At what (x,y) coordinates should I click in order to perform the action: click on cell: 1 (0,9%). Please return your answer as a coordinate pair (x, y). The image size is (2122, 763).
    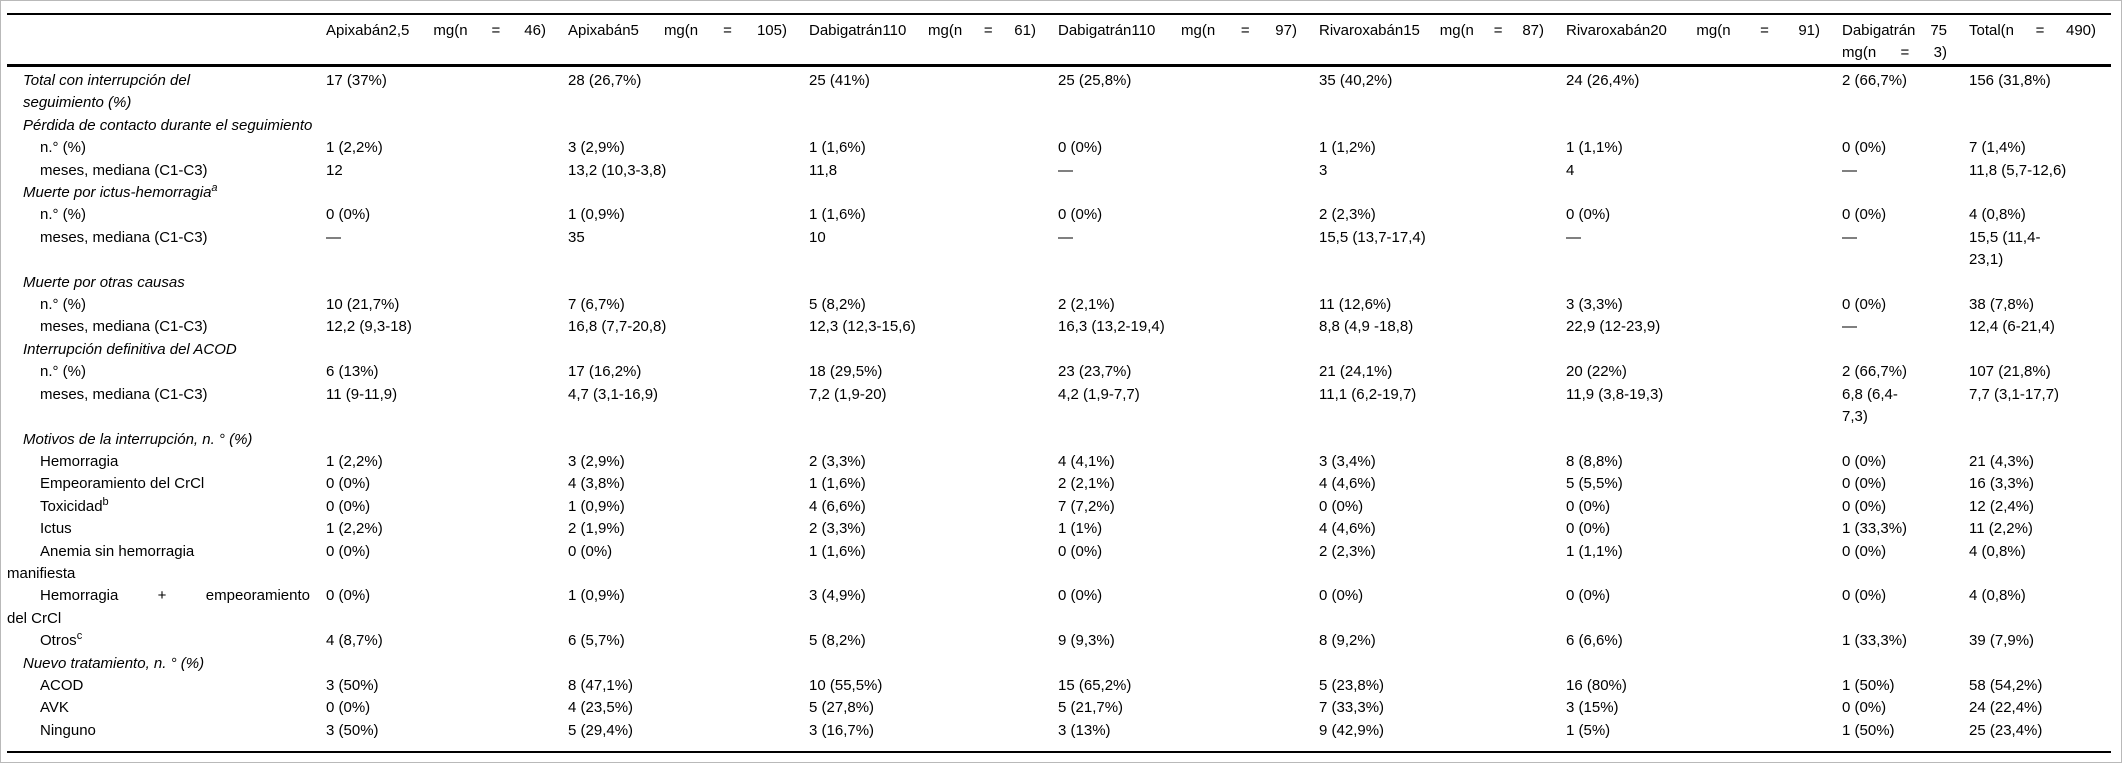
    Looking at the image, I should click on (596, 215).